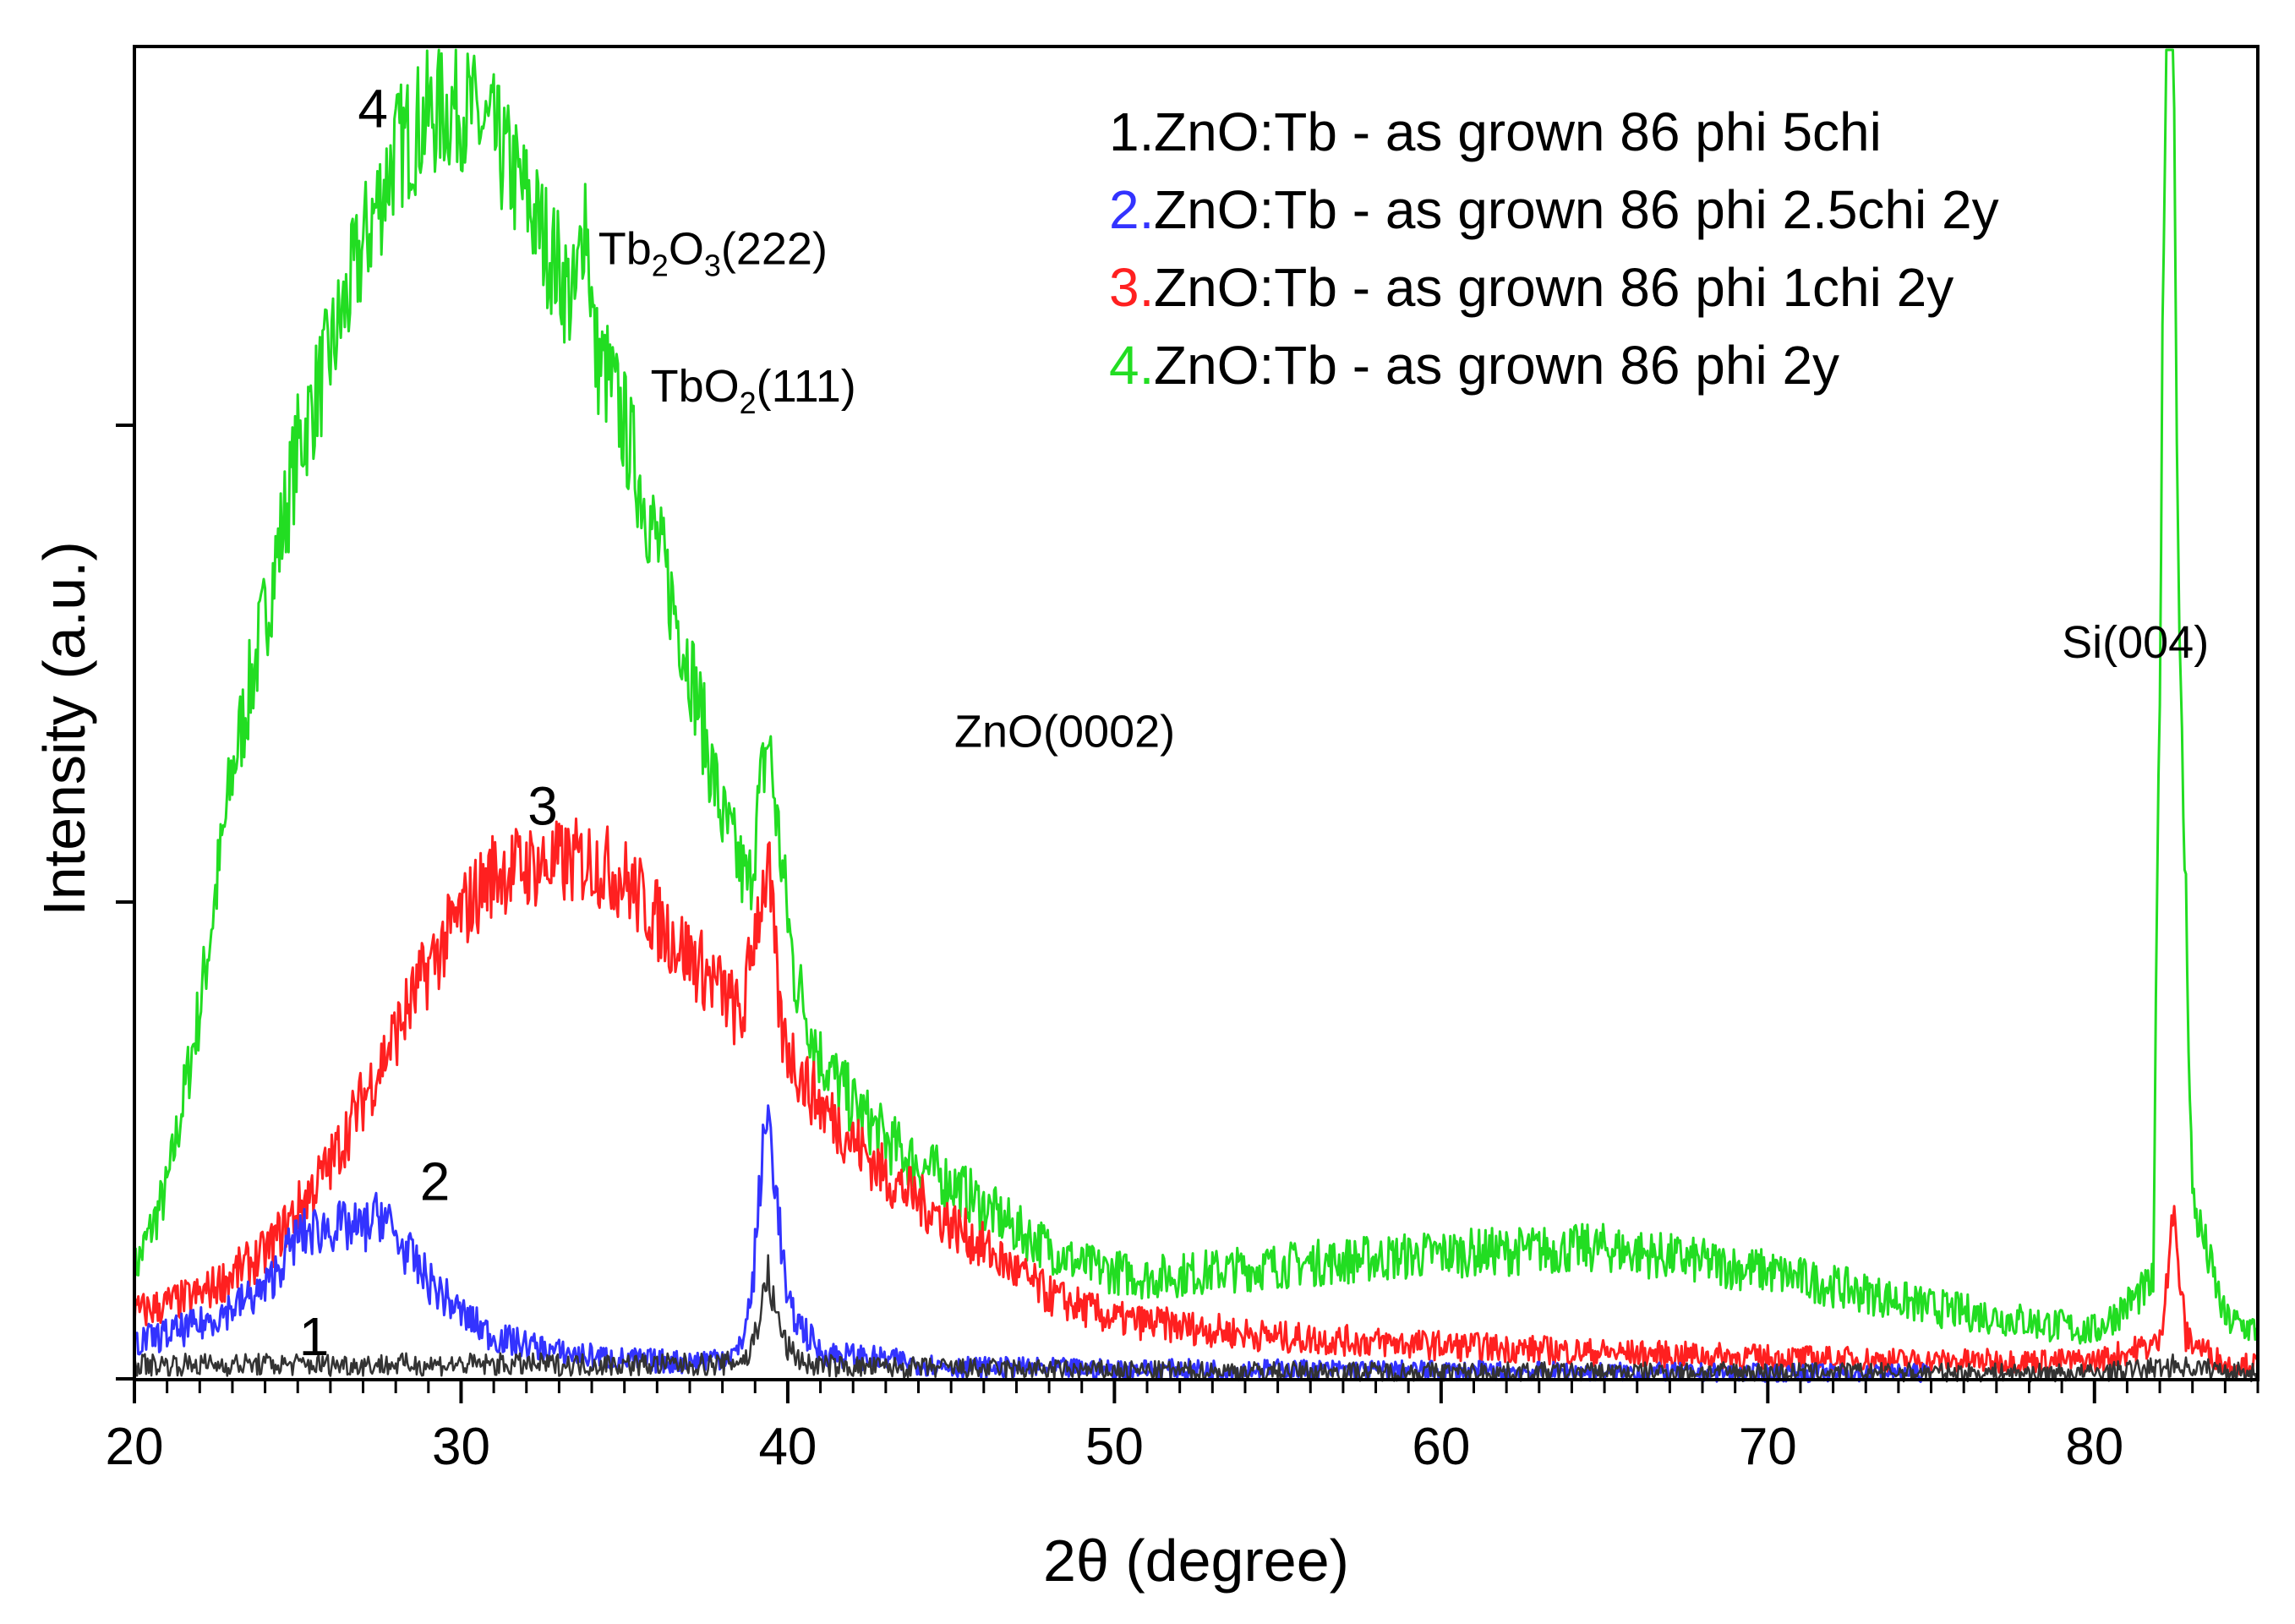 The height and width of the screenshot is (1624, 2295). I want to click on curve-label-2: 2, so click(435, 1181).